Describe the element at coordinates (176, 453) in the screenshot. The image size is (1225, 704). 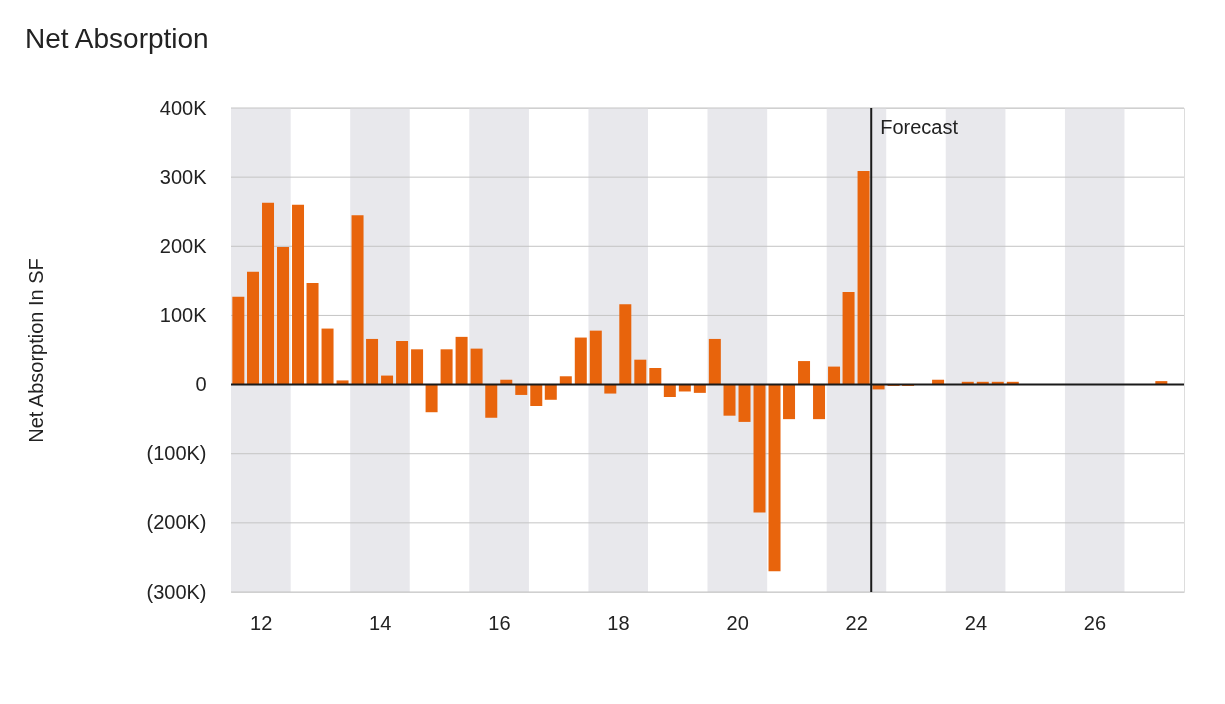
I see `y-tick-label: (100K)` at that location.